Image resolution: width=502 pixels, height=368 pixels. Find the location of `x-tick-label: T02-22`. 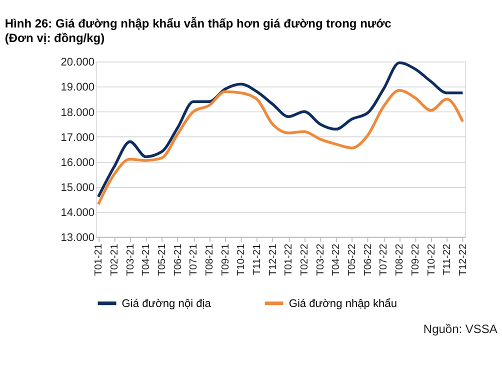

x-tick-label: T02-22 is located at coordinates (305, 259).